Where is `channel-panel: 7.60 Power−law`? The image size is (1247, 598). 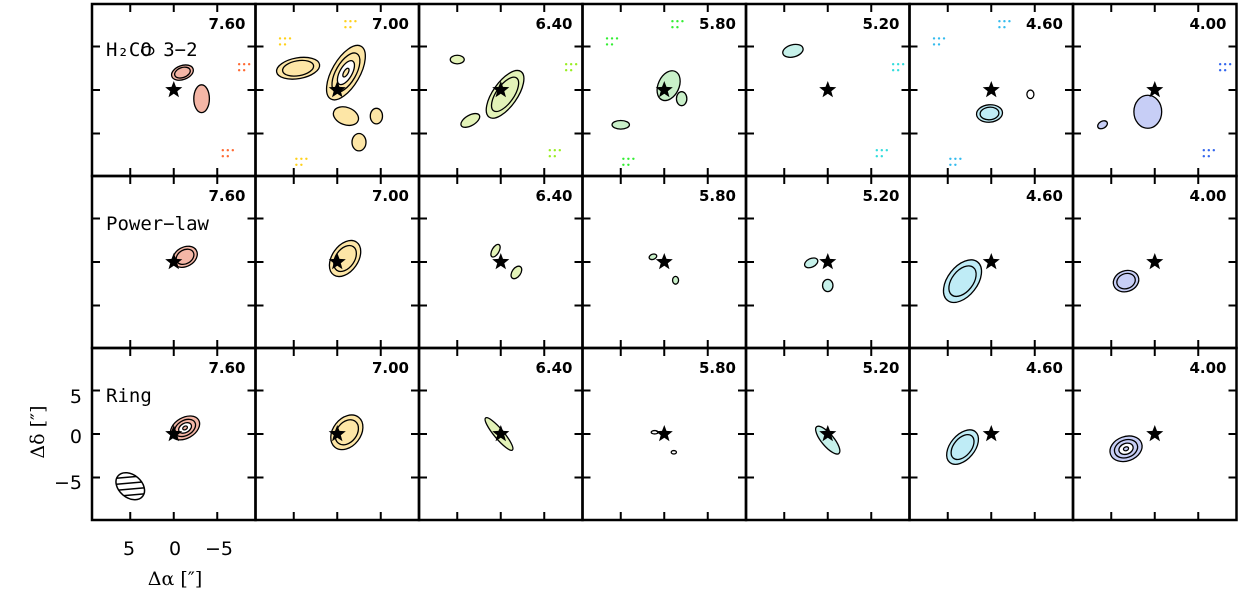
channel-panel: 7.60 Power−law is located at coordinates (173, 262).